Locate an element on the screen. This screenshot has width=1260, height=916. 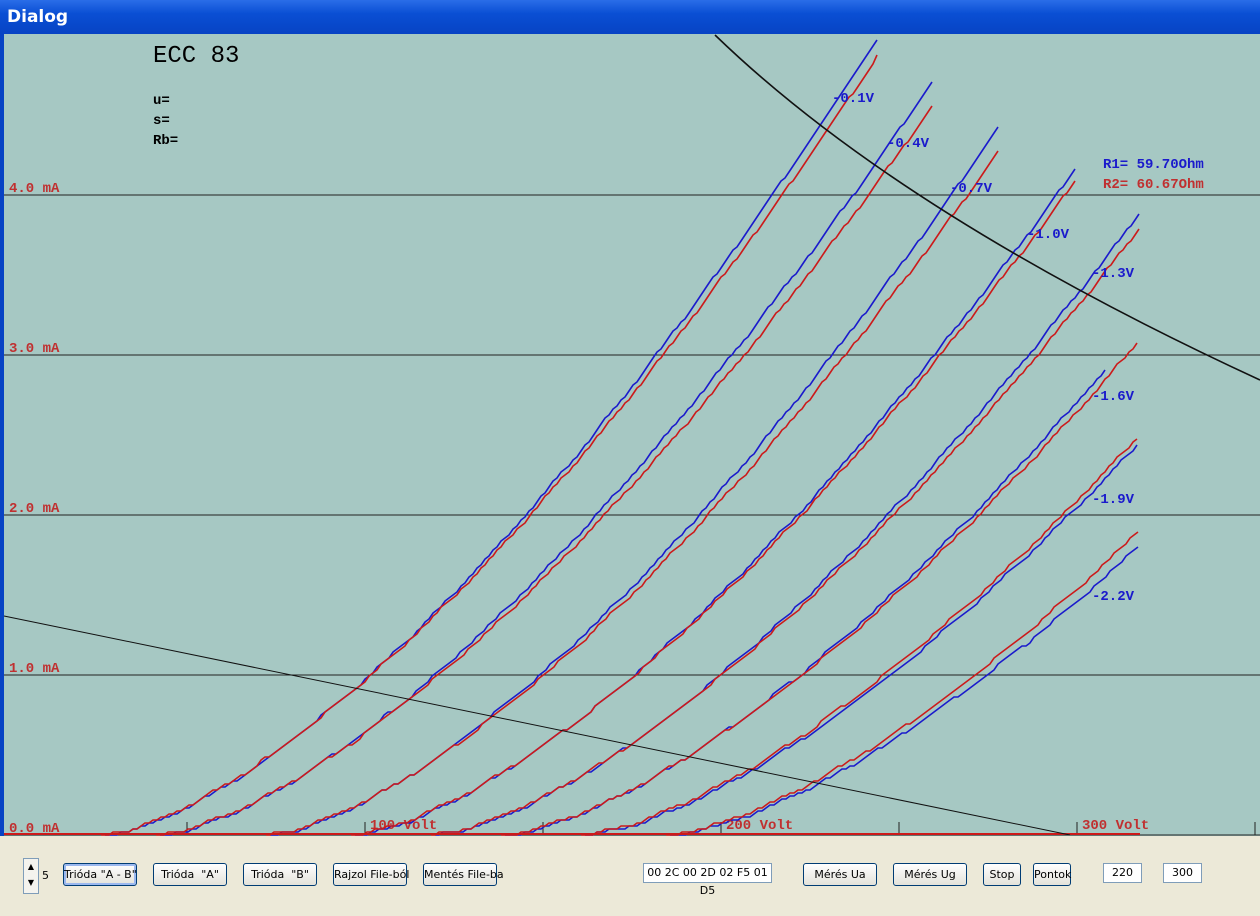
x-axis-label: 200 Volt is located at coordinates (759, 826).